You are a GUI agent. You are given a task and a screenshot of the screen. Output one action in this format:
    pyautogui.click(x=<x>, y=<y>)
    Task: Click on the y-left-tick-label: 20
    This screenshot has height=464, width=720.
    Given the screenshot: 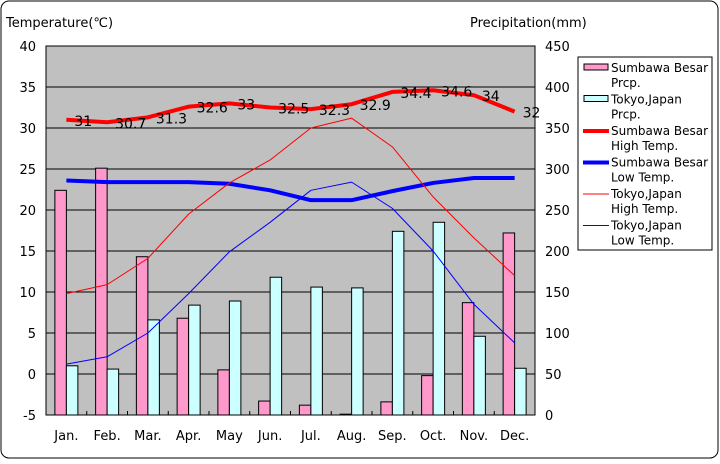 What is the action you would take?
    pyautogui.click(x=27, y=211)
    